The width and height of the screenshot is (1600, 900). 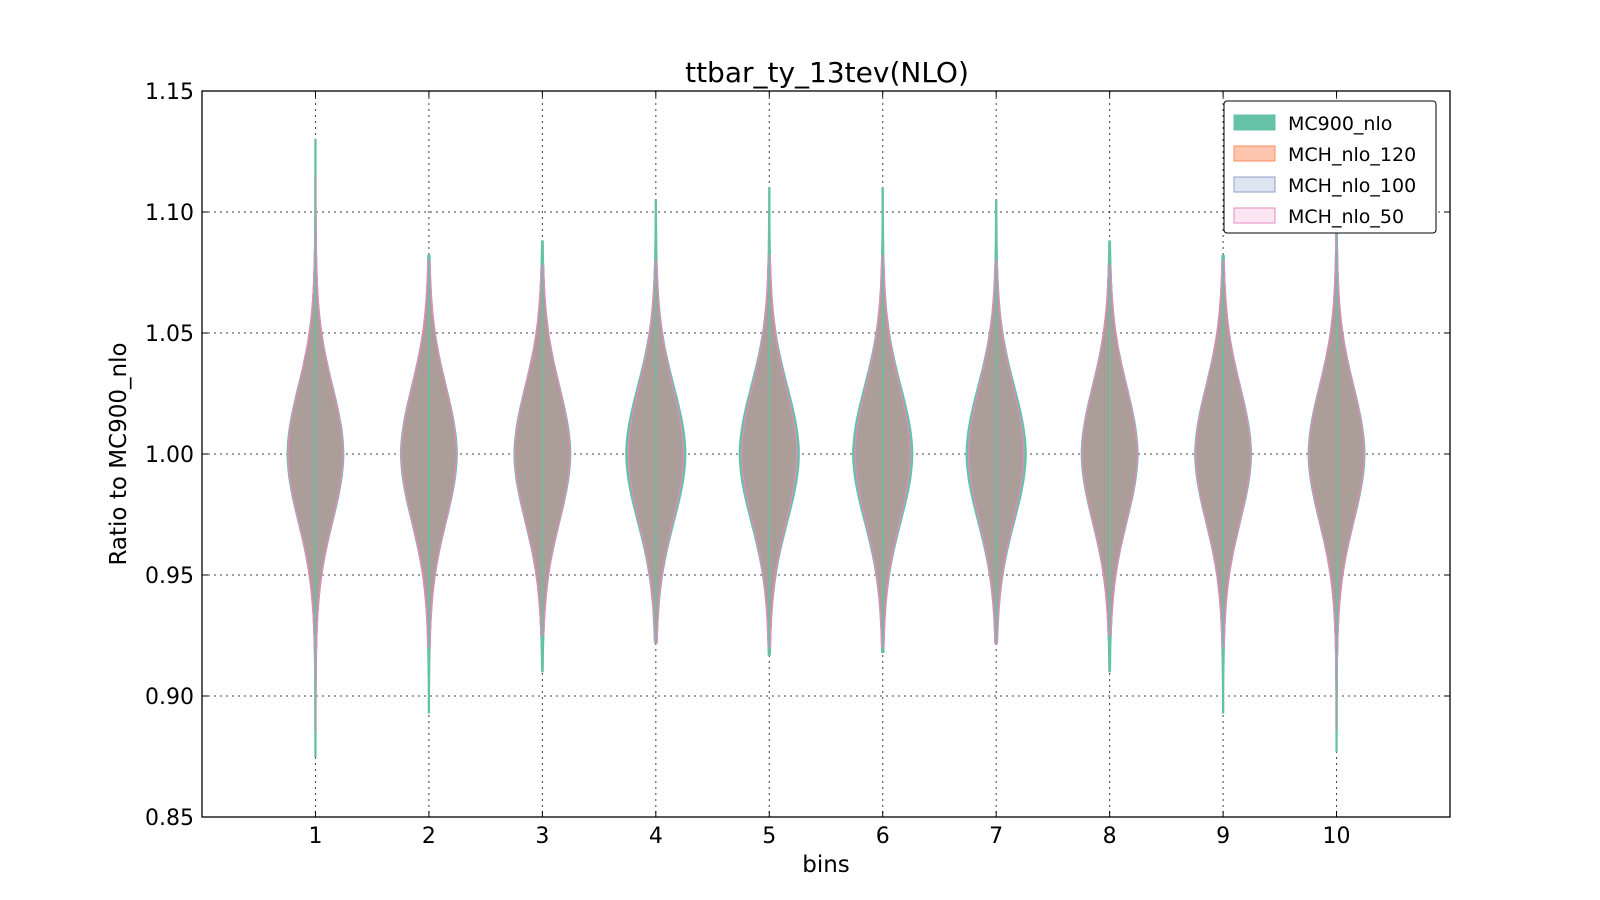 I want to click on y-axis-label: Ratio to MC900_nlo, so click(x=119, y=453).